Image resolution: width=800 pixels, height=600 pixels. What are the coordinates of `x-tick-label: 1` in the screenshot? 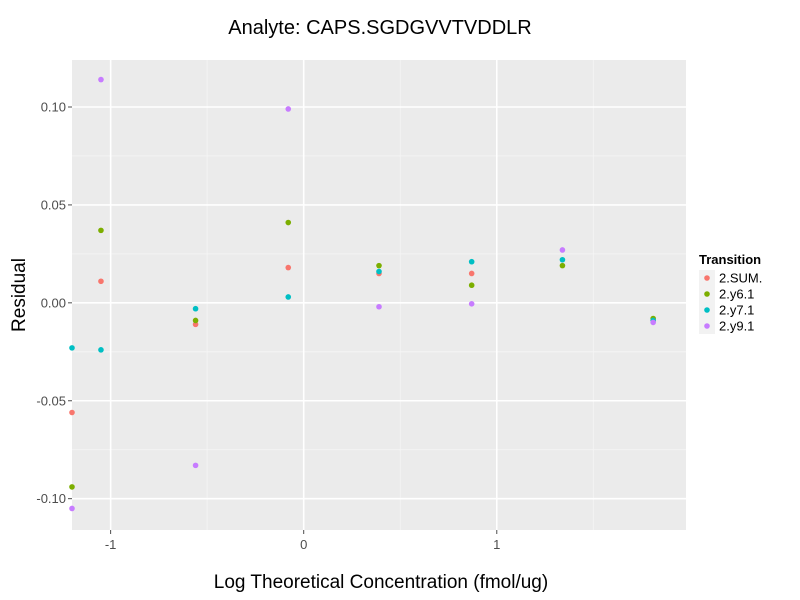 It's located at (496, 544).